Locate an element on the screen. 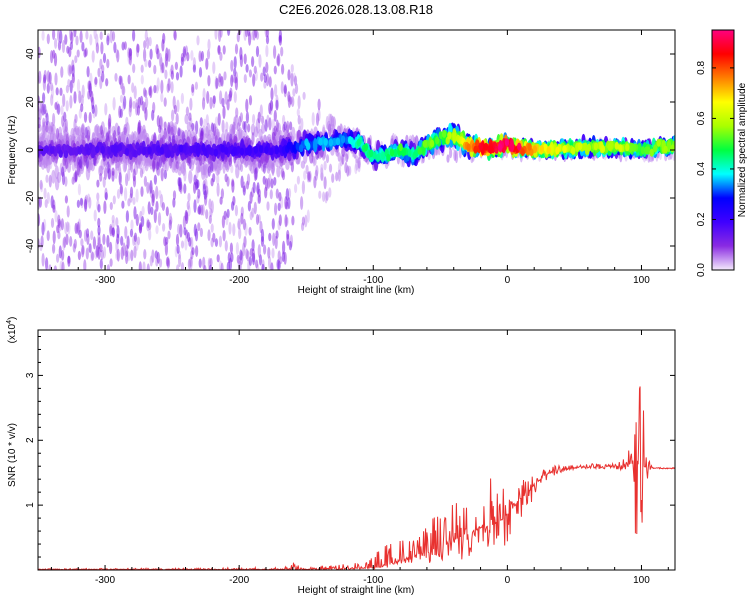 The height and width of the screenshot is (600, 750). colorbar-tick-label: 0.6 is located at coordinates (701, 118).